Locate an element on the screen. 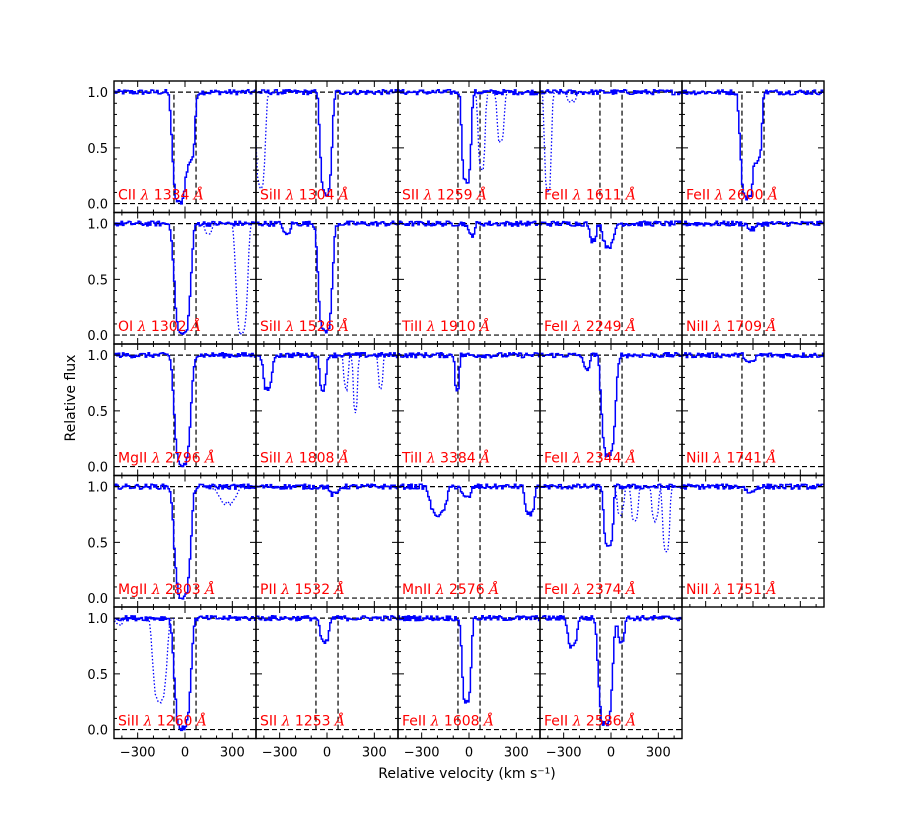 The width and height of the screenshot is (913, 822). xlabel: Relative velocity (km s⁻¹) is located at coordinates (467, 774).